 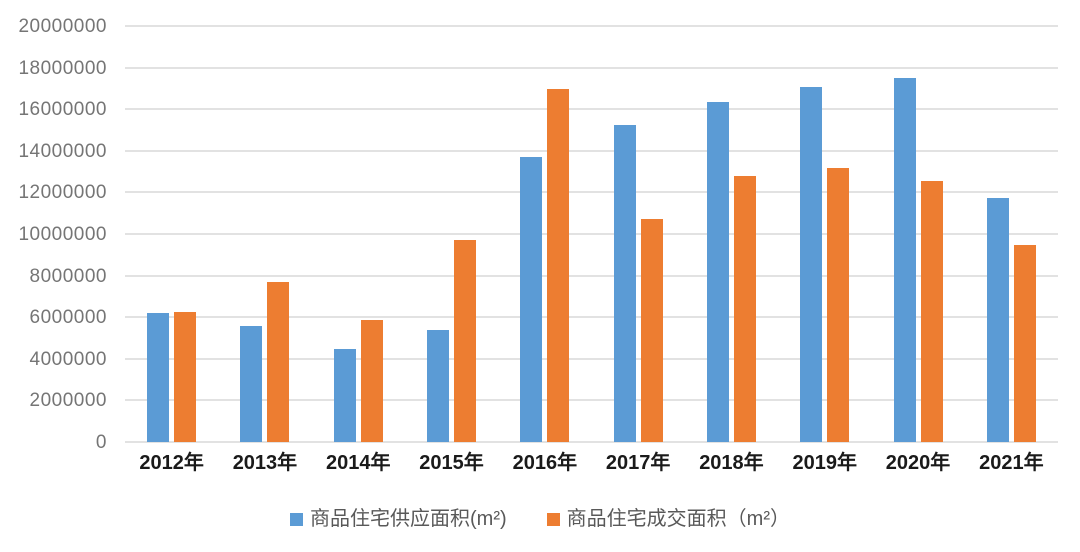 I want to click on legend-label: 商品住宅成交面积（m²）, so click(x=678, y=519).